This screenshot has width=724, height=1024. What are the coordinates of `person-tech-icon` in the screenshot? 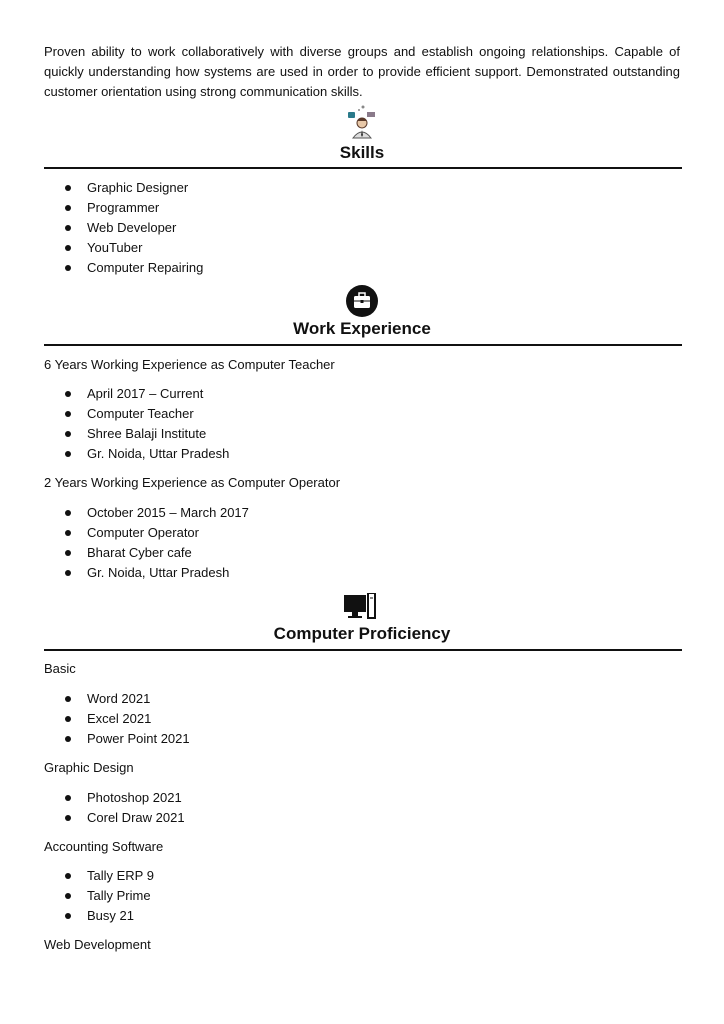 It's located at (361, 122).